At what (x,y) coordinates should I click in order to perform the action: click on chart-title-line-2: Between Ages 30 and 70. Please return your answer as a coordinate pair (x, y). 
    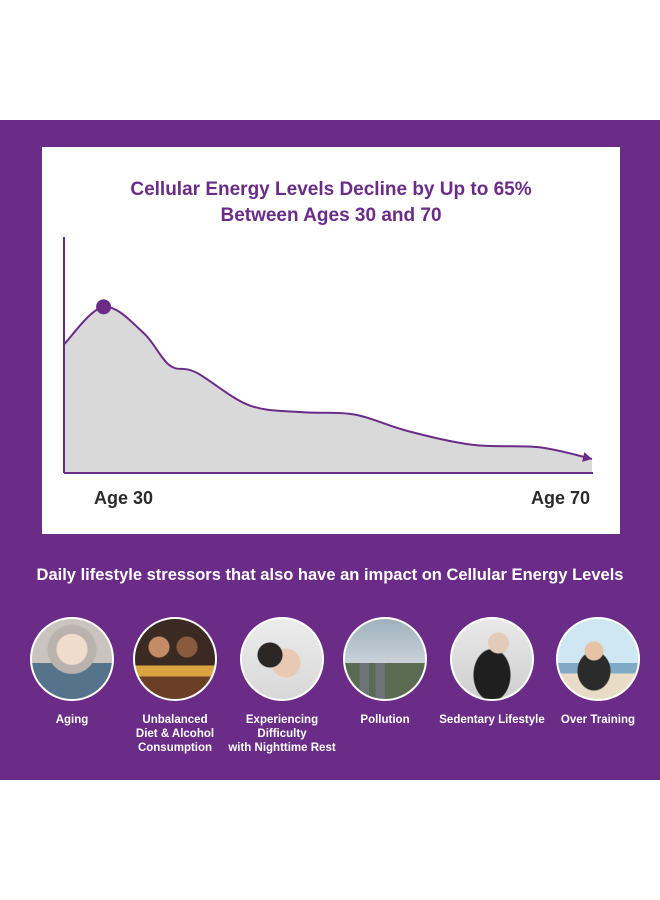
    Looking at the image, I should click on (331, 215).